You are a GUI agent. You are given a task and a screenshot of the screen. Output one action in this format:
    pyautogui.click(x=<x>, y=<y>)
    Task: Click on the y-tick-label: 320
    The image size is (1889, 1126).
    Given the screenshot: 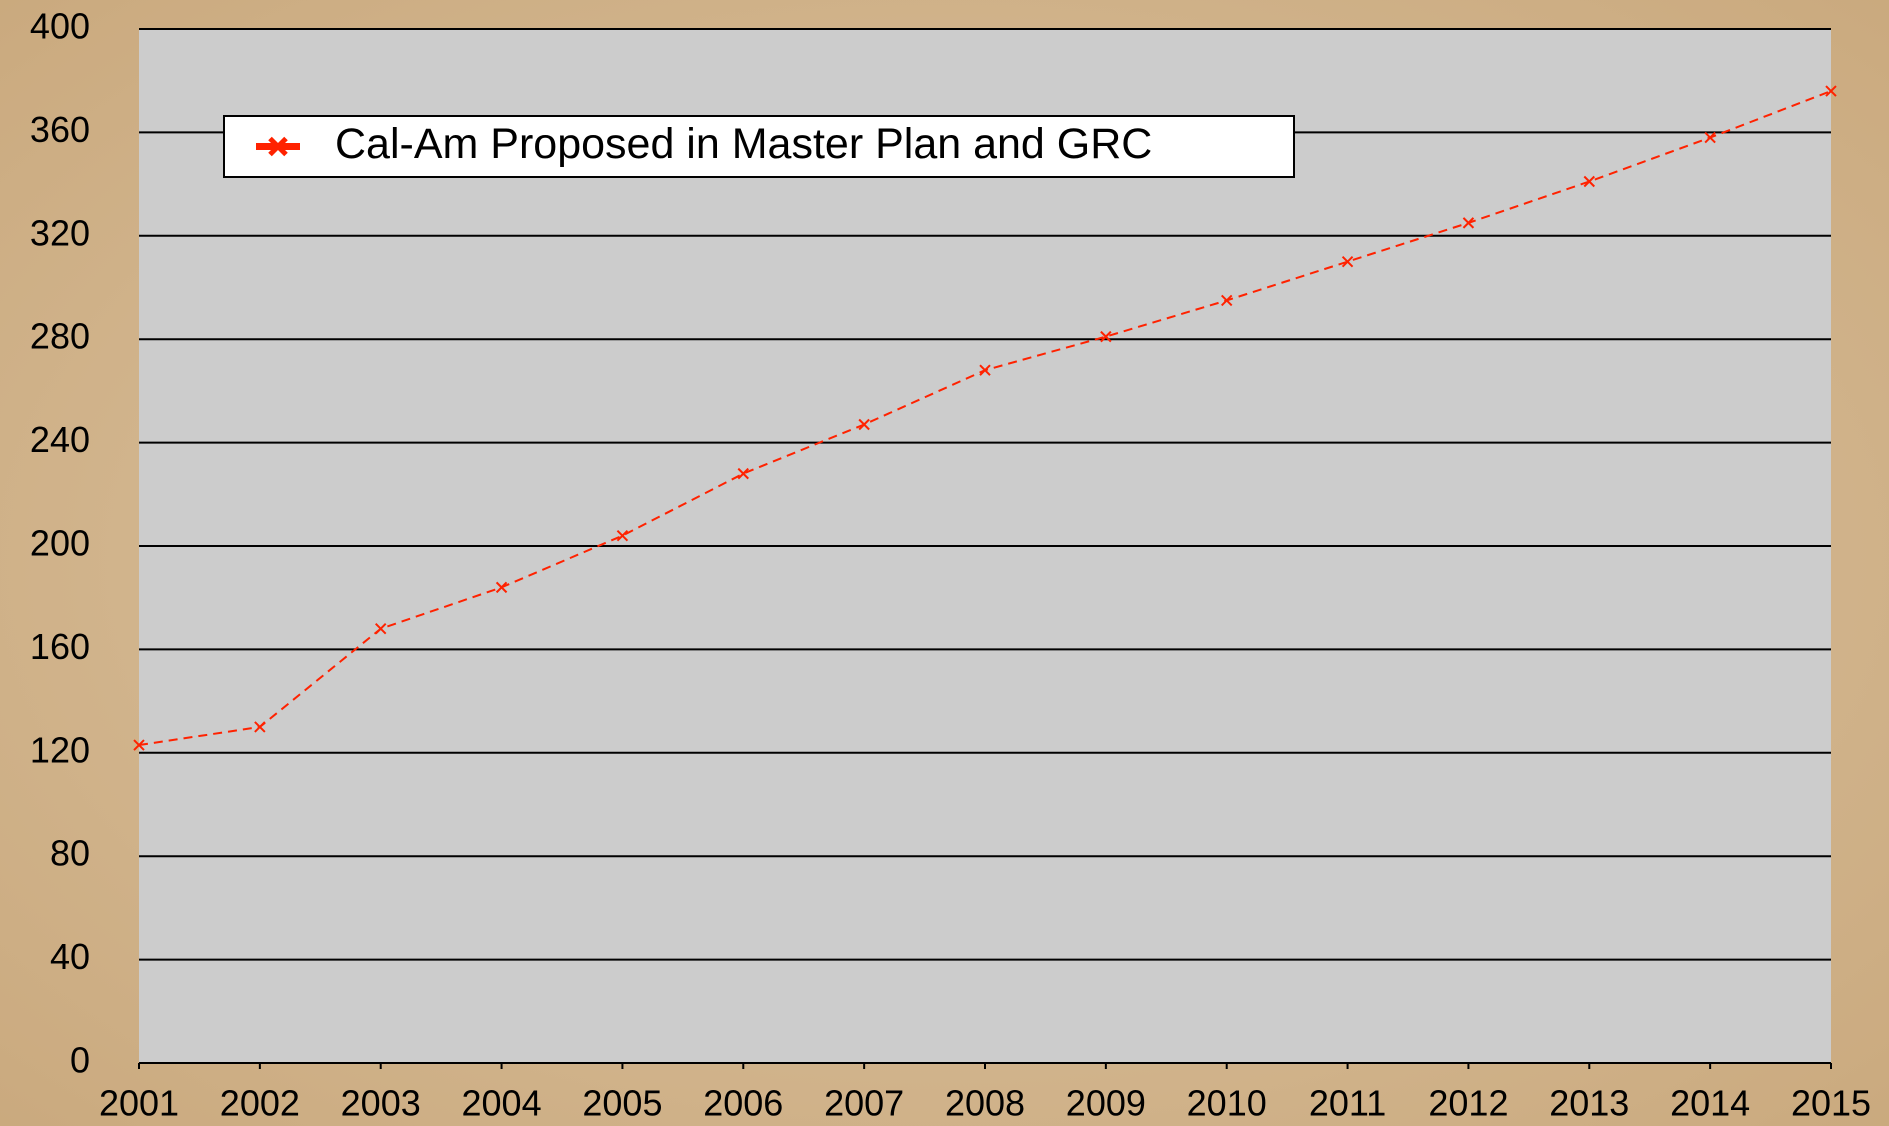 What is the action you would take?
    pyautogui.click(x=60, y=232)
    